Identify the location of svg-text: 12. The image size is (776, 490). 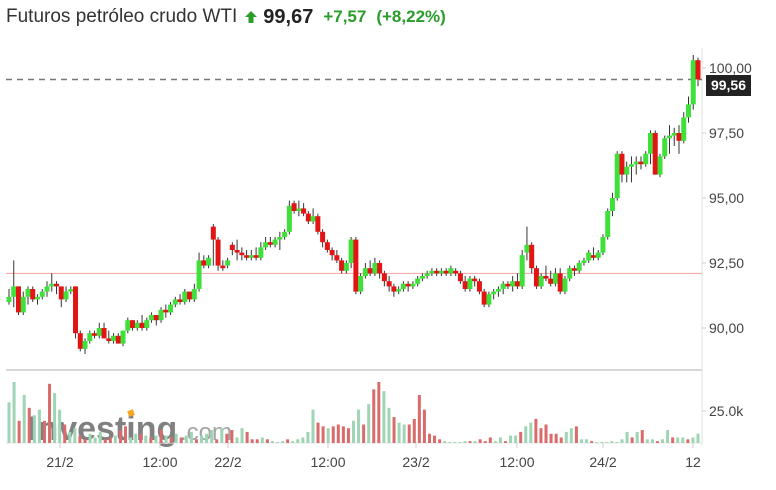
(693, 462).